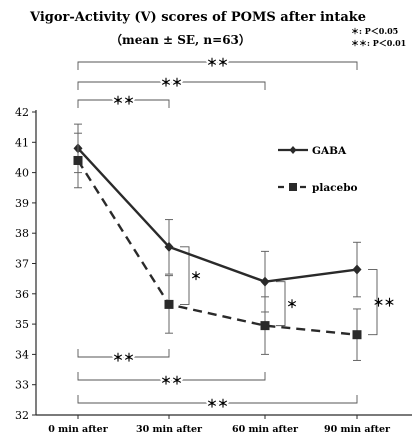  What do you see at coordinates (22, 233) in the screenshot?
I see `y-tick-label: 38` at bounding box center [22, 233].